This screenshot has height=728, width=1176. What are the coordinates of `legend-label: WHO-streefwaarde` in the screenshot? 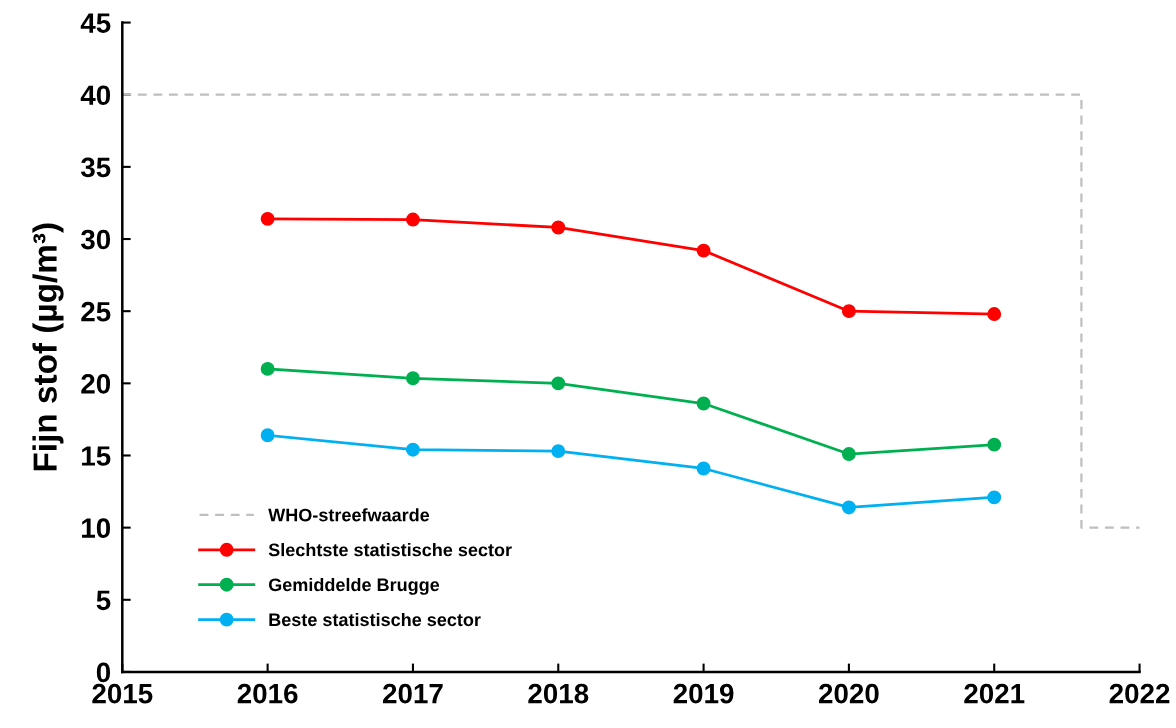 It's located at (349, 515).